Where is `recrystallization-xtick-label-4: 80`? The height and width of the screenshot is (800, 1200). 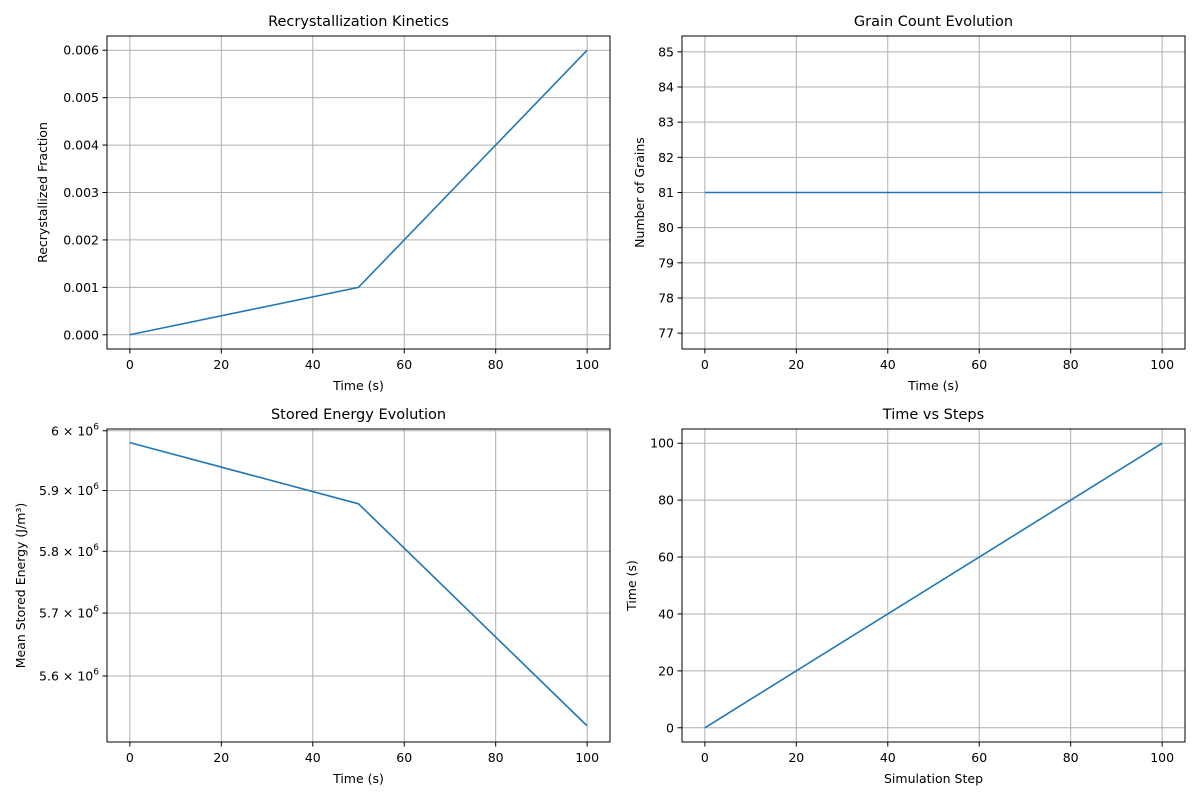
recrystallization-xtick-label-4: 80 is located at coordinates (496, 364).